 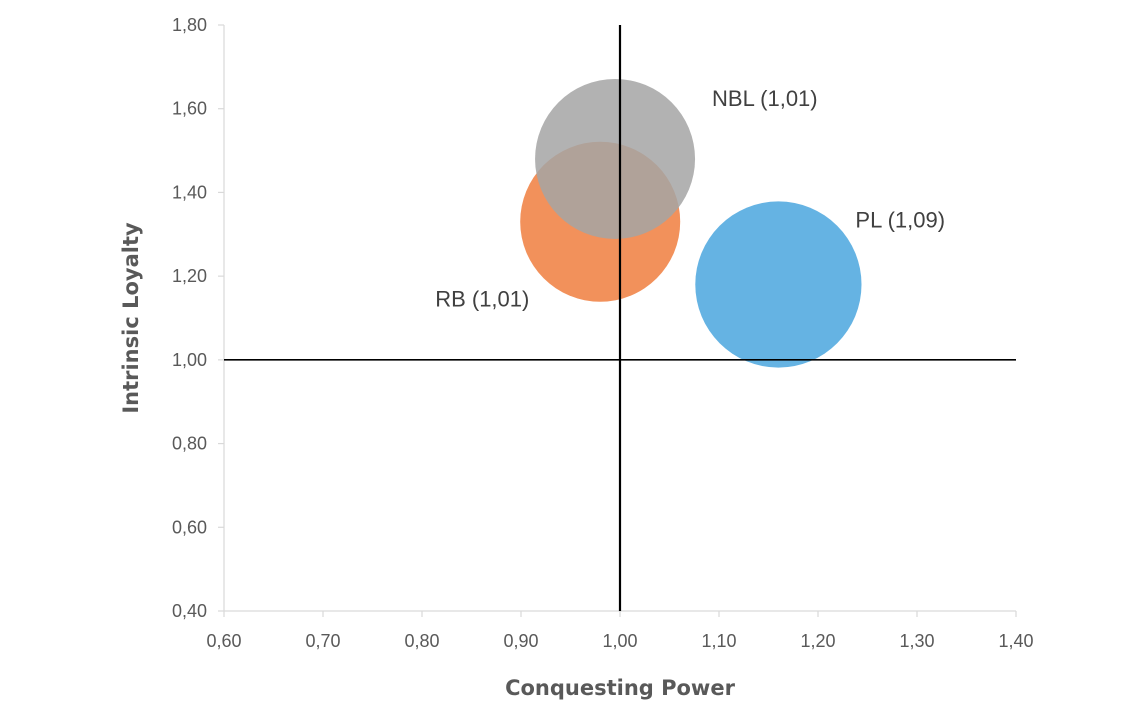 I want to click on x-tick-label: 1,20, so click(x=817, y=641).